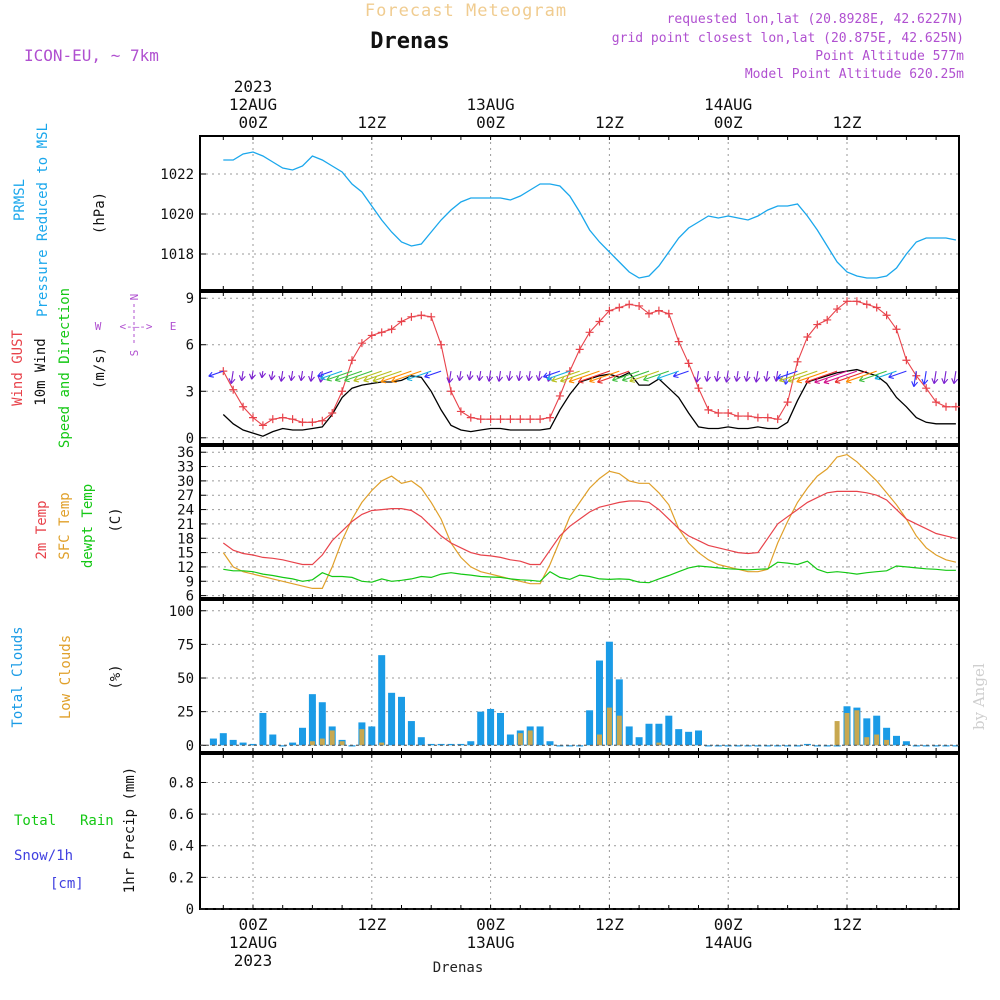  I want to click on panel-frame, so click(579, 213).